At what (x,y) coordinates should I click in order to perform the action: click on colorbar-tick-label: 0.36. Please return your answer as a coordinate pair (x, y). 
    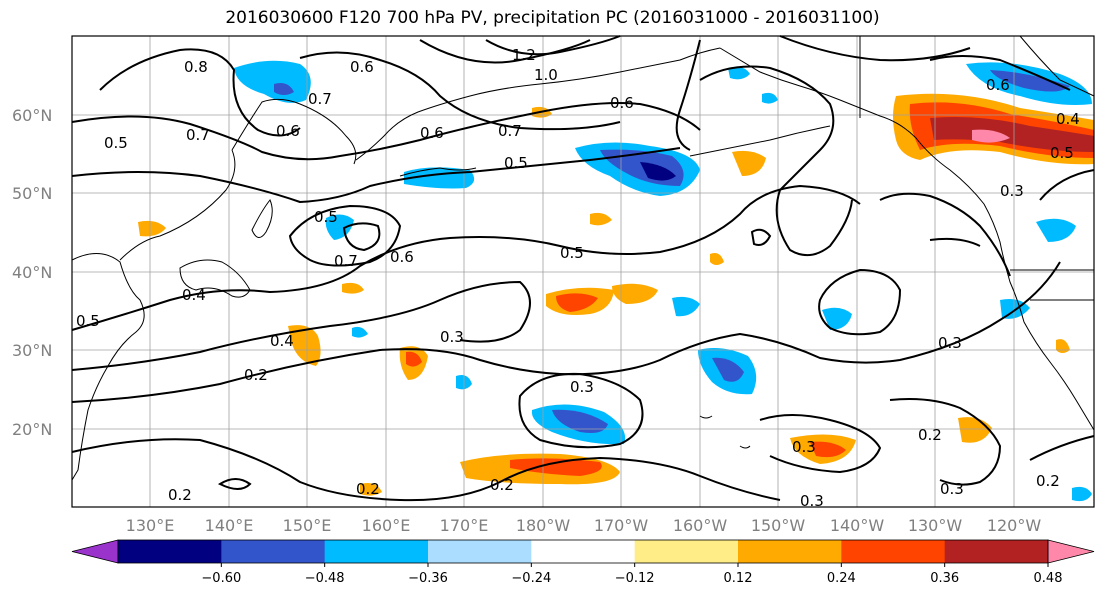
    Looking at the image, I should click on (944, 578).